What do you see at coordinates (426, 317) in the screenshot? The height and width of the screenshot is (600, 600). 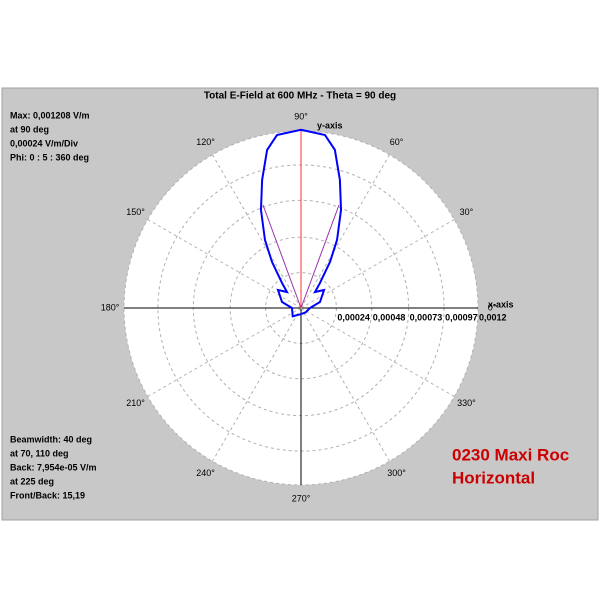 I see `r-tick-label: 0,00073` at bounding box center [426, 317].